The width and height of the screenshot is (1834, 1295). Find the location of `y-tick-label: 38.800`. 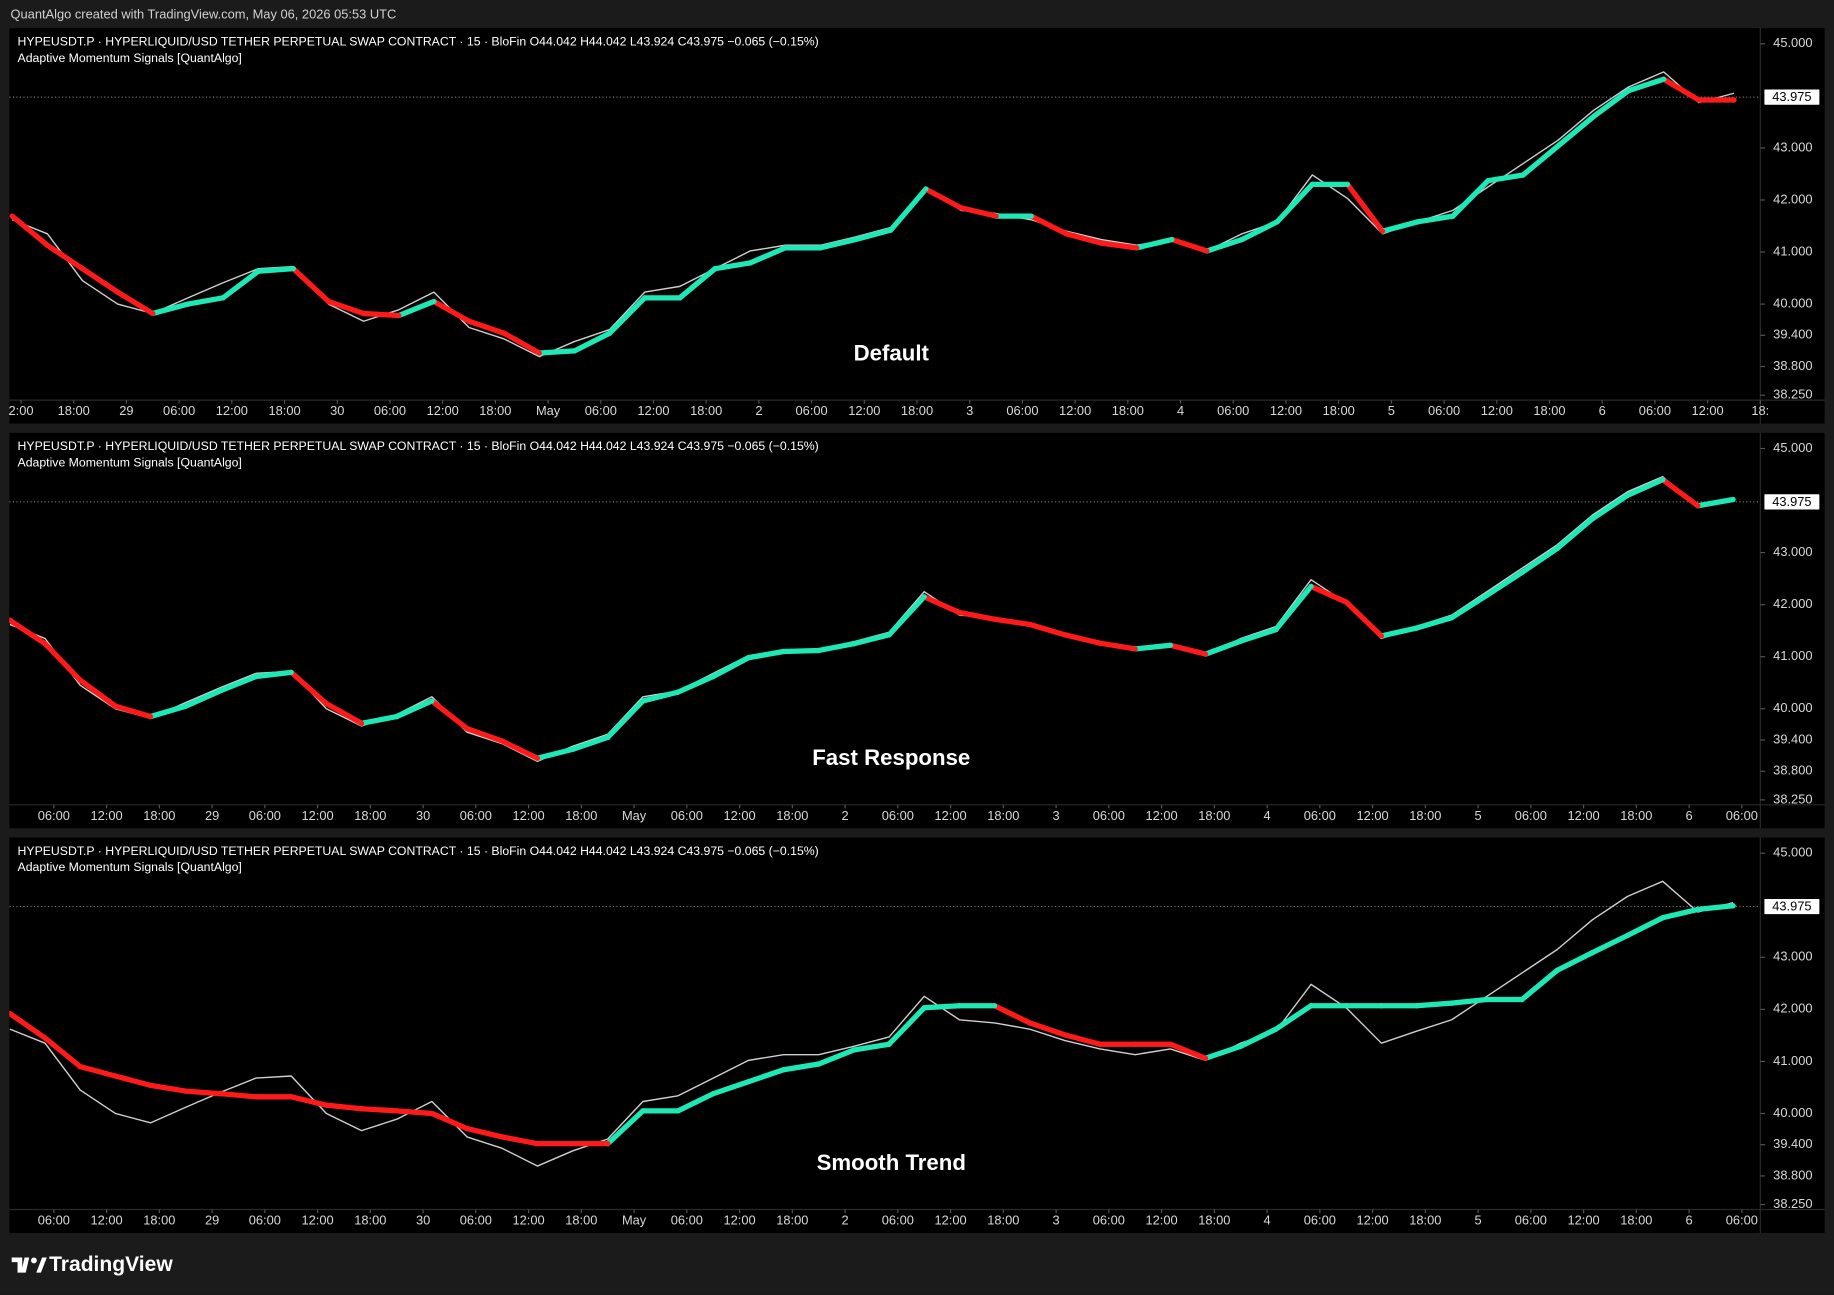

y-tick-label: 38.800 is located at coordinates (1792, 1174).